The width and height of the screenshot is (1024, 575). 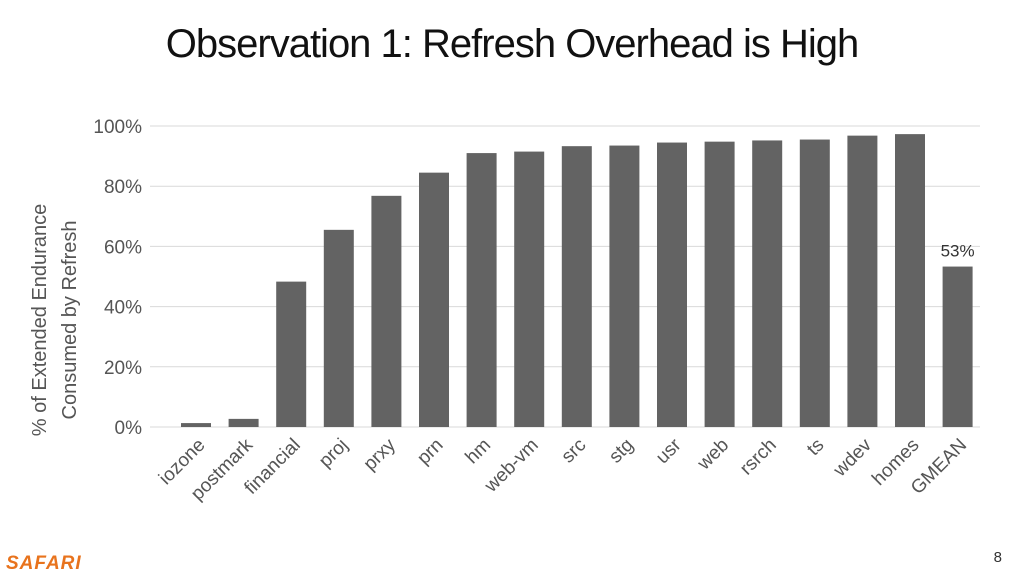 What do you see at coordinates (669, 451) in the screenshot?
I see `x-tick-label: usr` at bounding box center [669, 451].